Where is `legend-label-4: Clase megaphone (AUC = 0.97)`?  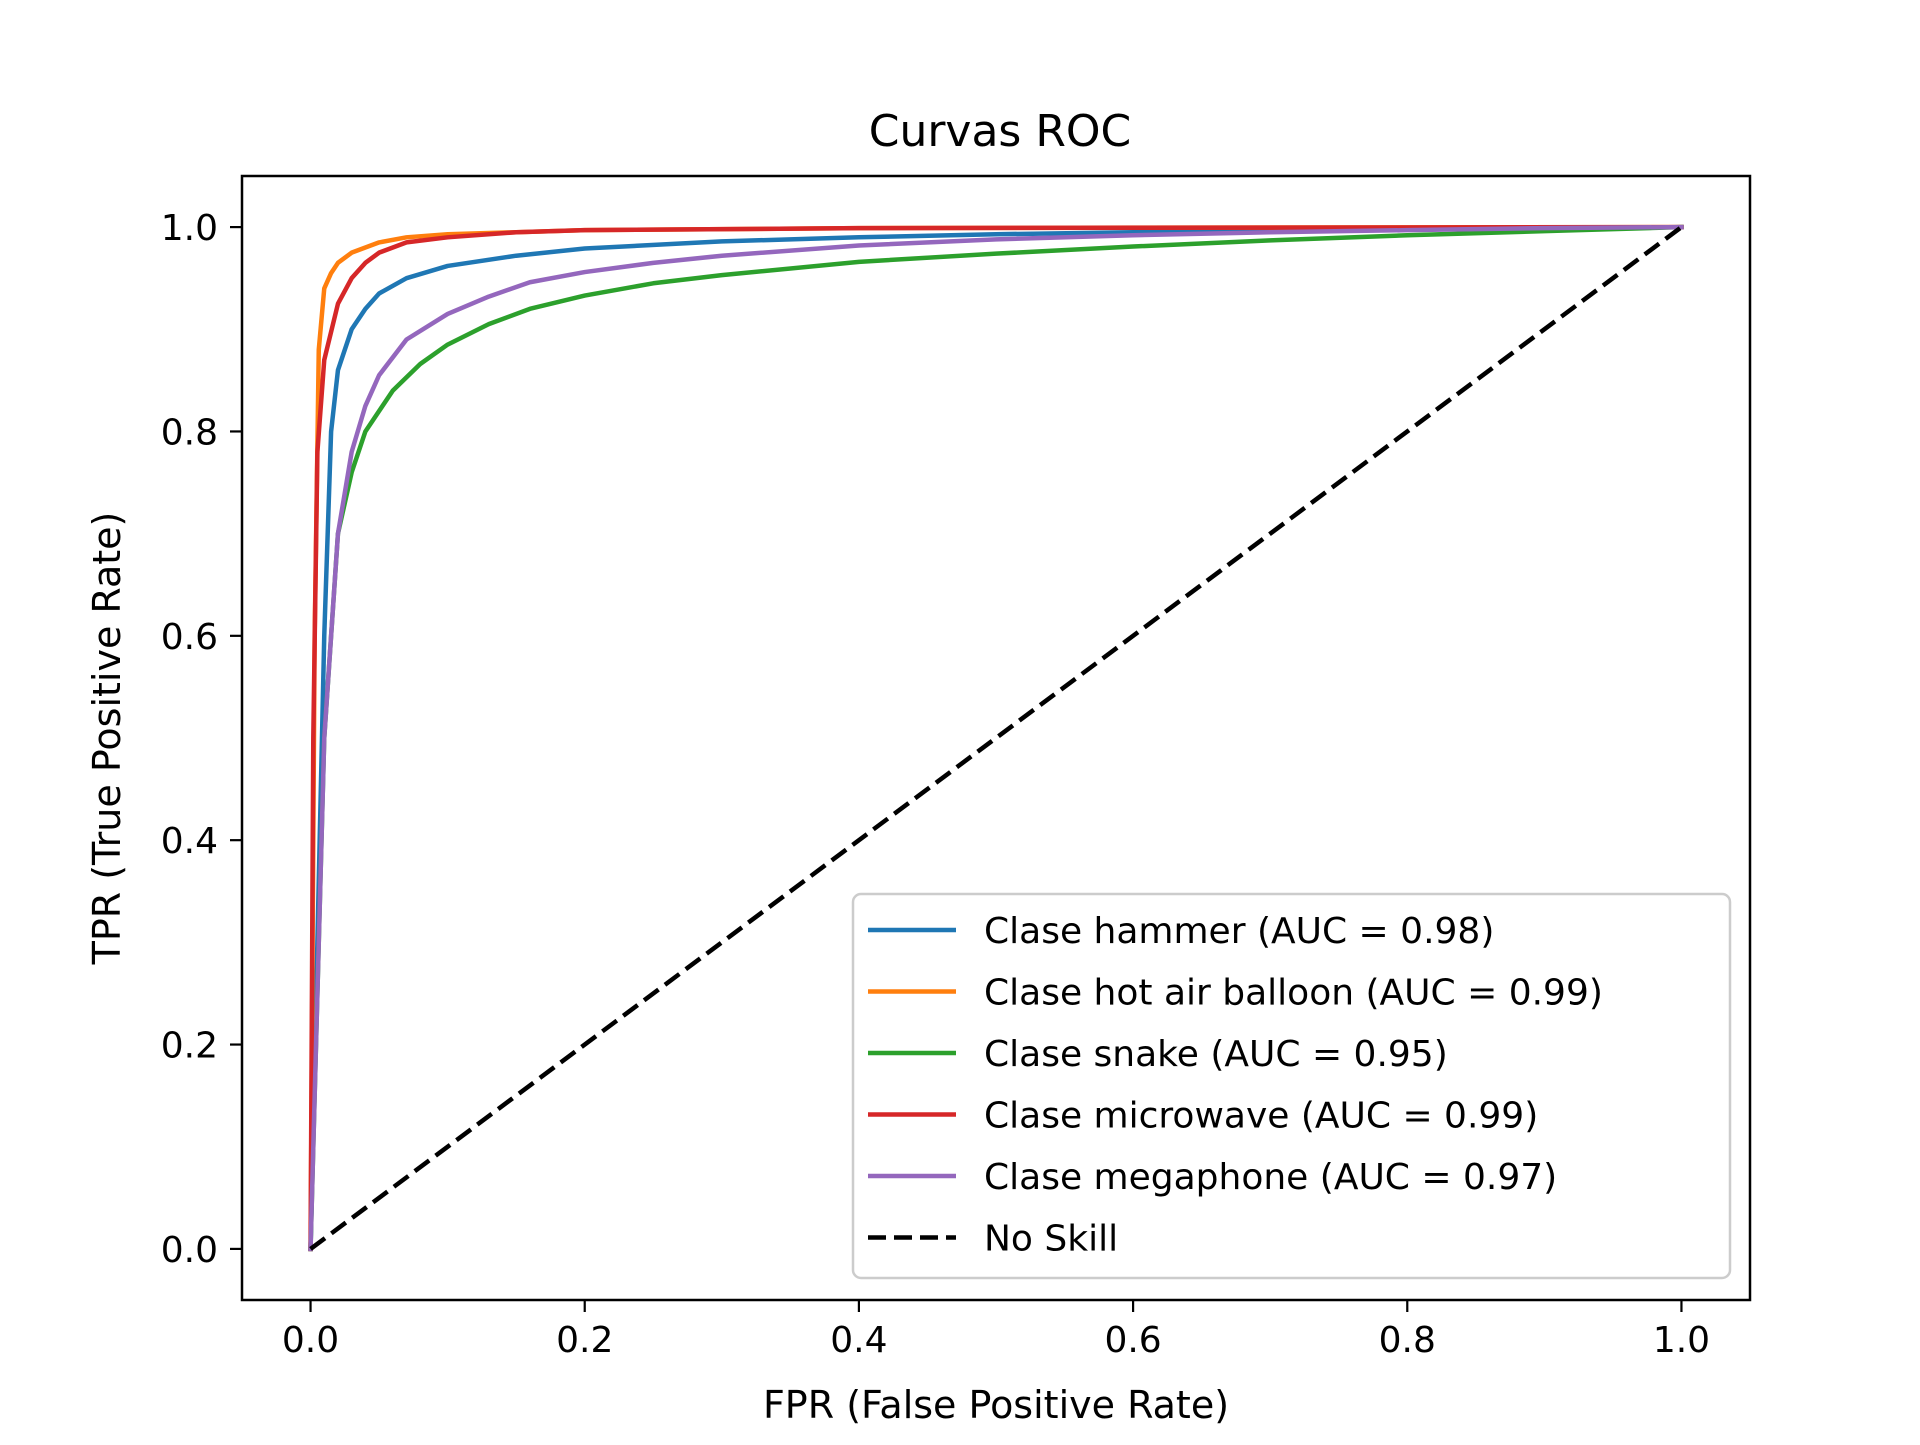 legend-label-4: Clase megaphone (AUC = 0.97) is located at coordinates (1270, 1177).